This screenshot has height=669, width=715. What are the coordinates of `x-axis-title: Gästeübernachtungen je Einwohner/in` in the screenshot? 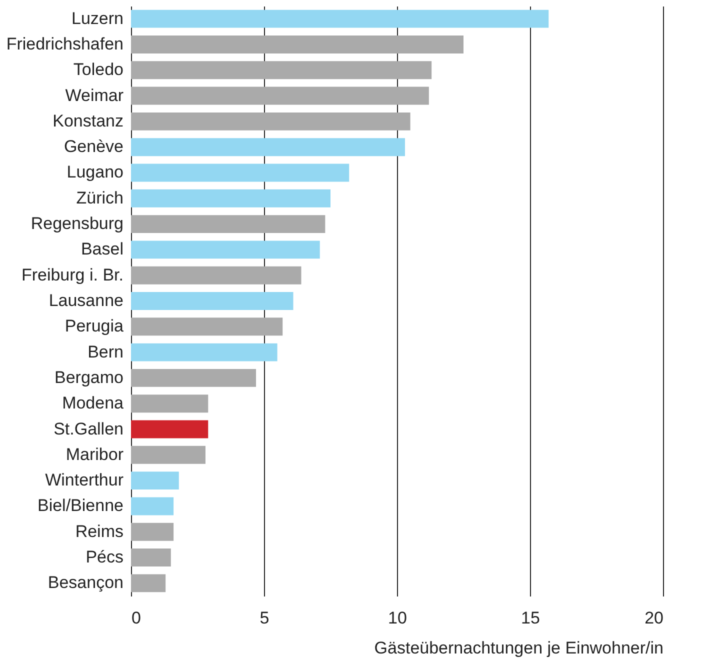 It's located at (519, 648).